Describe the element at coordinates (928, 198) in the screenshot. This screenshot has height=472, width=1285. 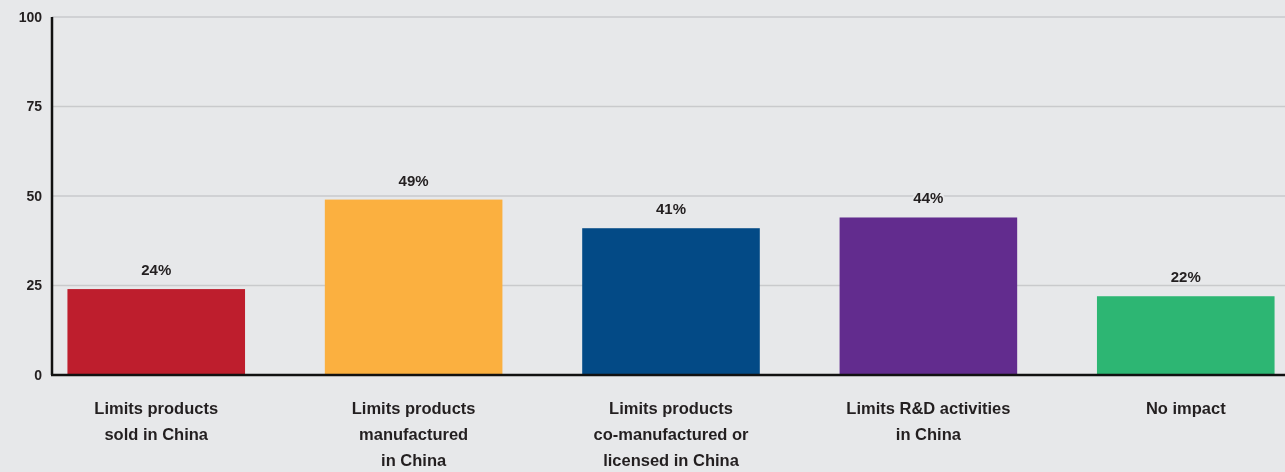
I see `data-label: 44%` at that location.